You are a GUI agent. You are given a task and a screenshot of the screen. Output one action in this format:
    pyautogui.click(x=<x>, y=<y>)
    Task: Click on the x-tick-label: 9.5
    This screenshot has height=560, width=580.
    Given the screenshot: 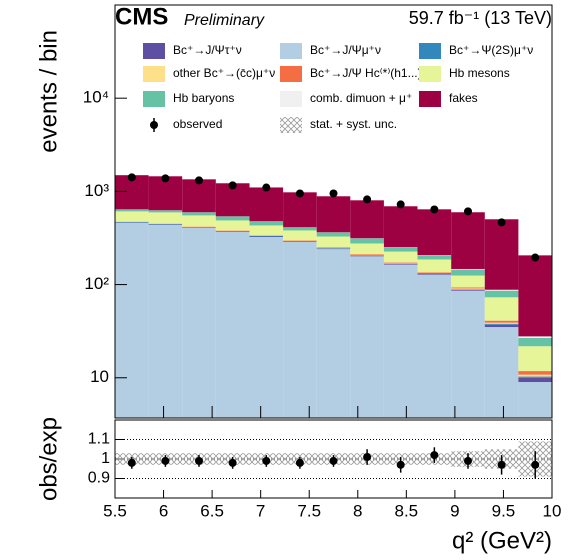 What is the action you would take?
    pyautogui.click(x=504, y=510)
    